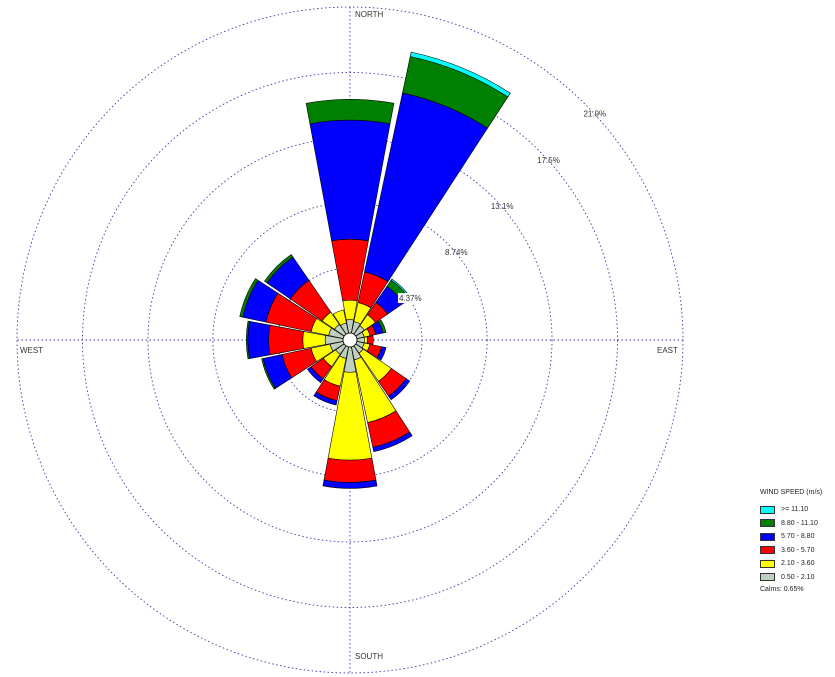 This screenshot has width=835, height=677. Describe the element at coordinates (548, 160) in the screenshot. I see `ring-label-4: 17.5%` at that location.